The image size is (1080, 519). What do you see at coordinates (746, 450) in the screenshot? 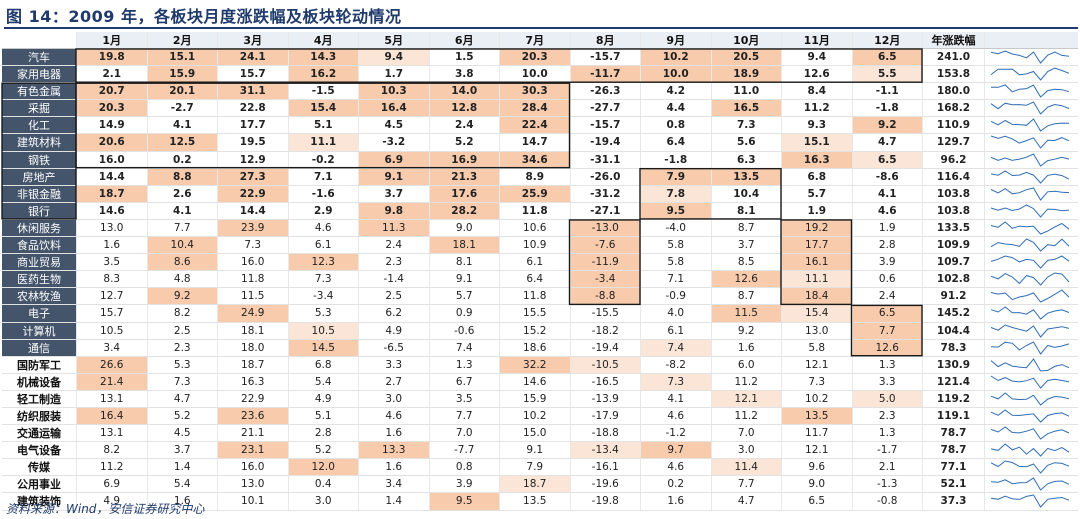
I see `value-cell: 3.0` at bounding box center [746, 450].